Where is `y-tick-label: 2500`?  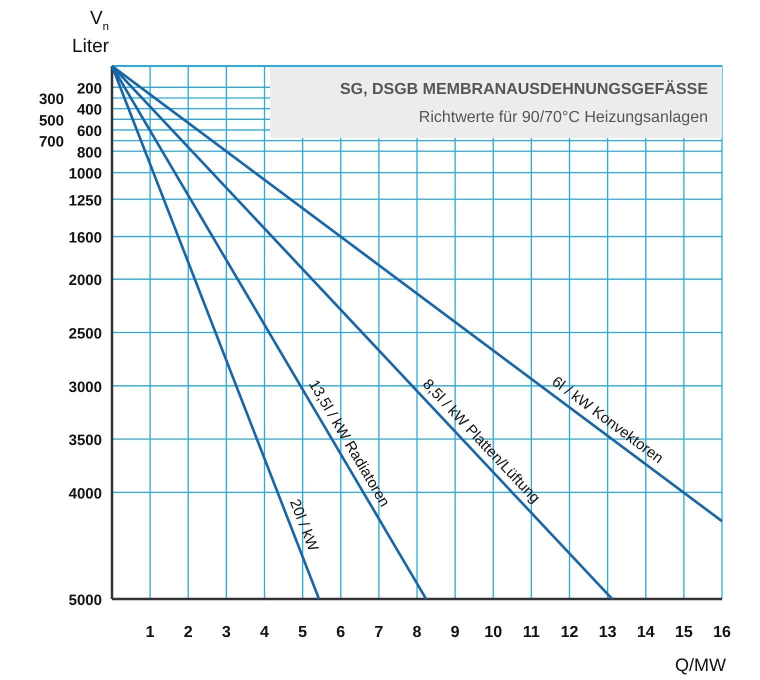 y-tick-label: 2500 is located at coordinates (85, 334).